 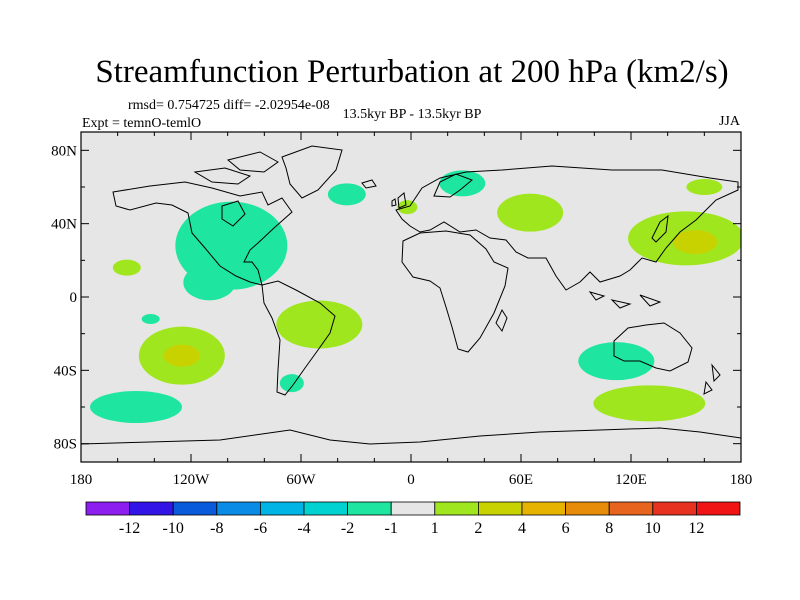 I want to click on anomaly-southern-ocean, so click(x=649, y=403).